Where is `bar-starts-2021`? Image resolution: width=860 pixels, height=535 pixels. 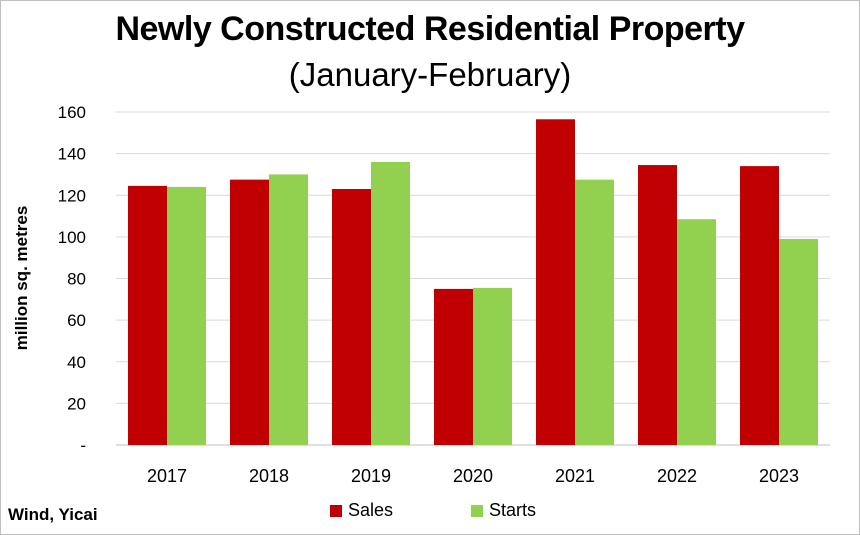
bar-starts-2021 is located at coordinates (594, 312).